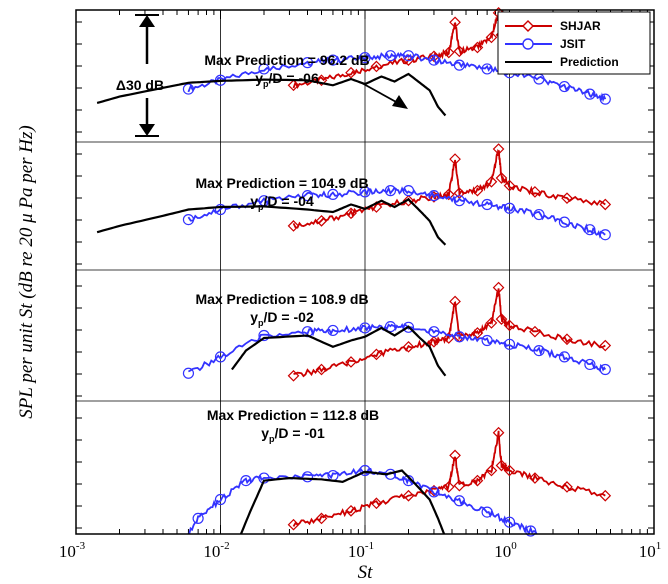  What do you see at coordinates (528, 26) in the screenshot?
I see `legend-marker-diamond` at bounding box center [528, 26].